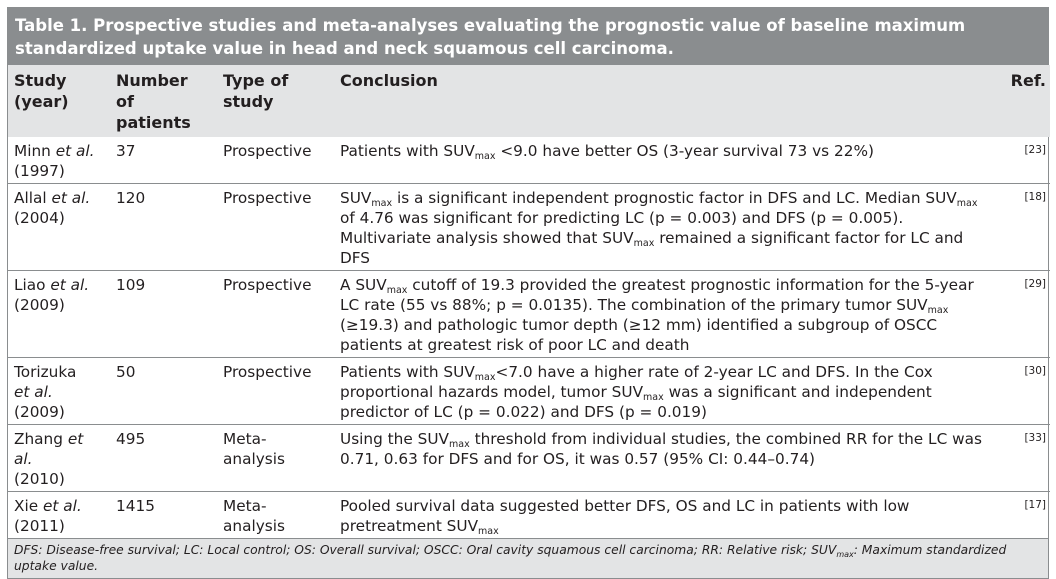 Image resolution: width=1056 pixels, height=579 pixels. What do you see at coordinates (163, 458) in the screenshot?
I see `cell-patients: 495` at bounding box center [163, 458].